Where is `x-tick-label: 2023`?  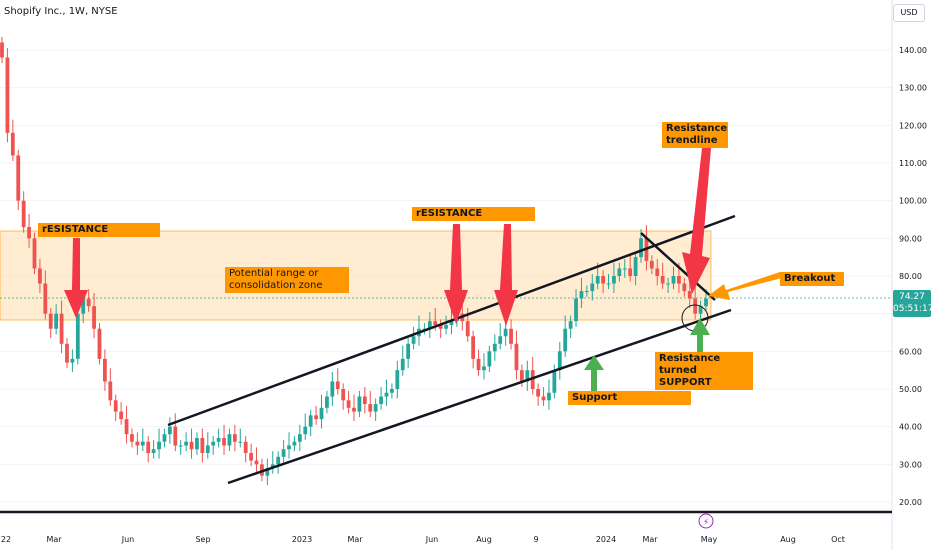 x-tick-label: 2023 is located at coordinates (302, 539).